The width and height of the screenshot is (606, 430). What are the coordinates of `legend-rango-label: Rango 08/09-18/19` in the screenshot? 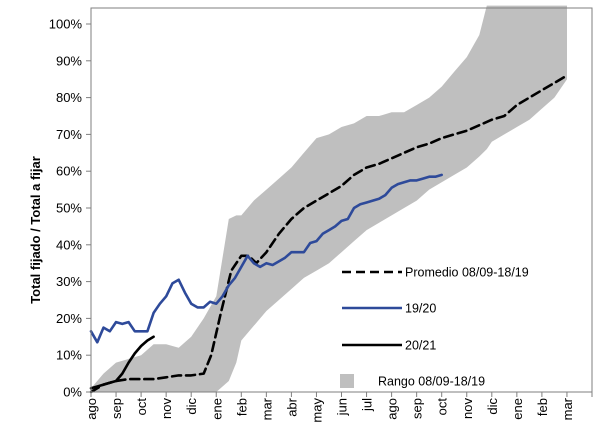 It's located at (431, 382).